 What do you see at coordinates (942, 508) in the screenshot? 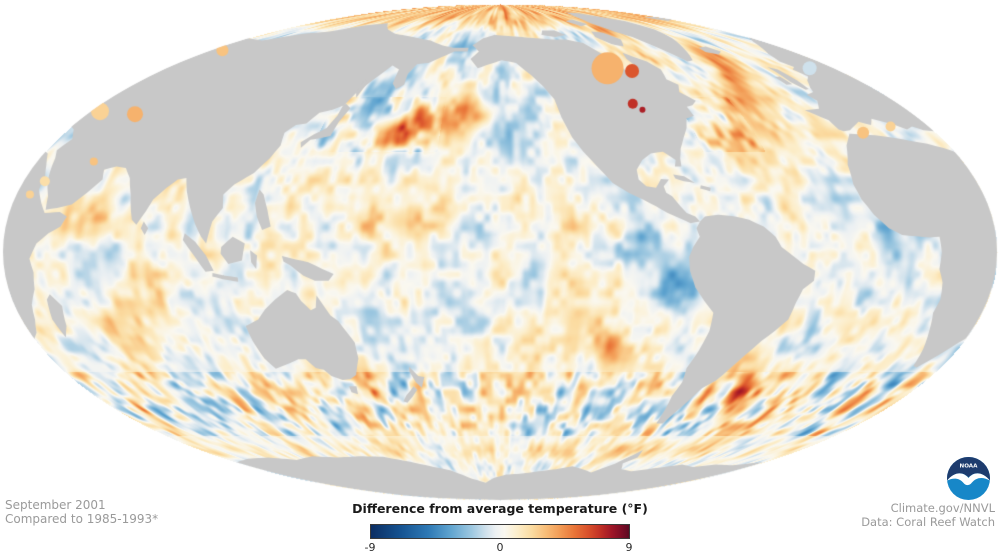
I see `credit-source-label: Climate.gov/NNVL` at bounding box center [942, 508].